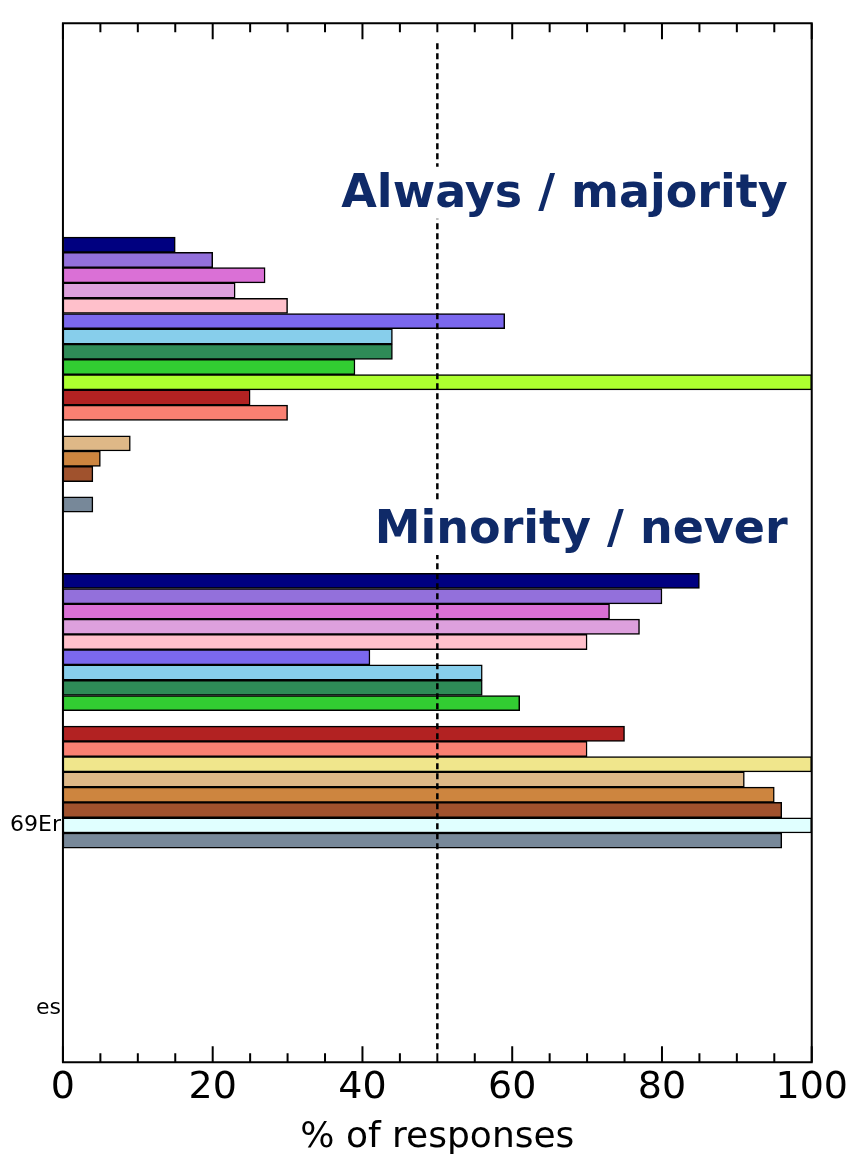 This screenshot has height=1174, width=859. I want to click on x-tick-label: 80, so click(662, 1084).